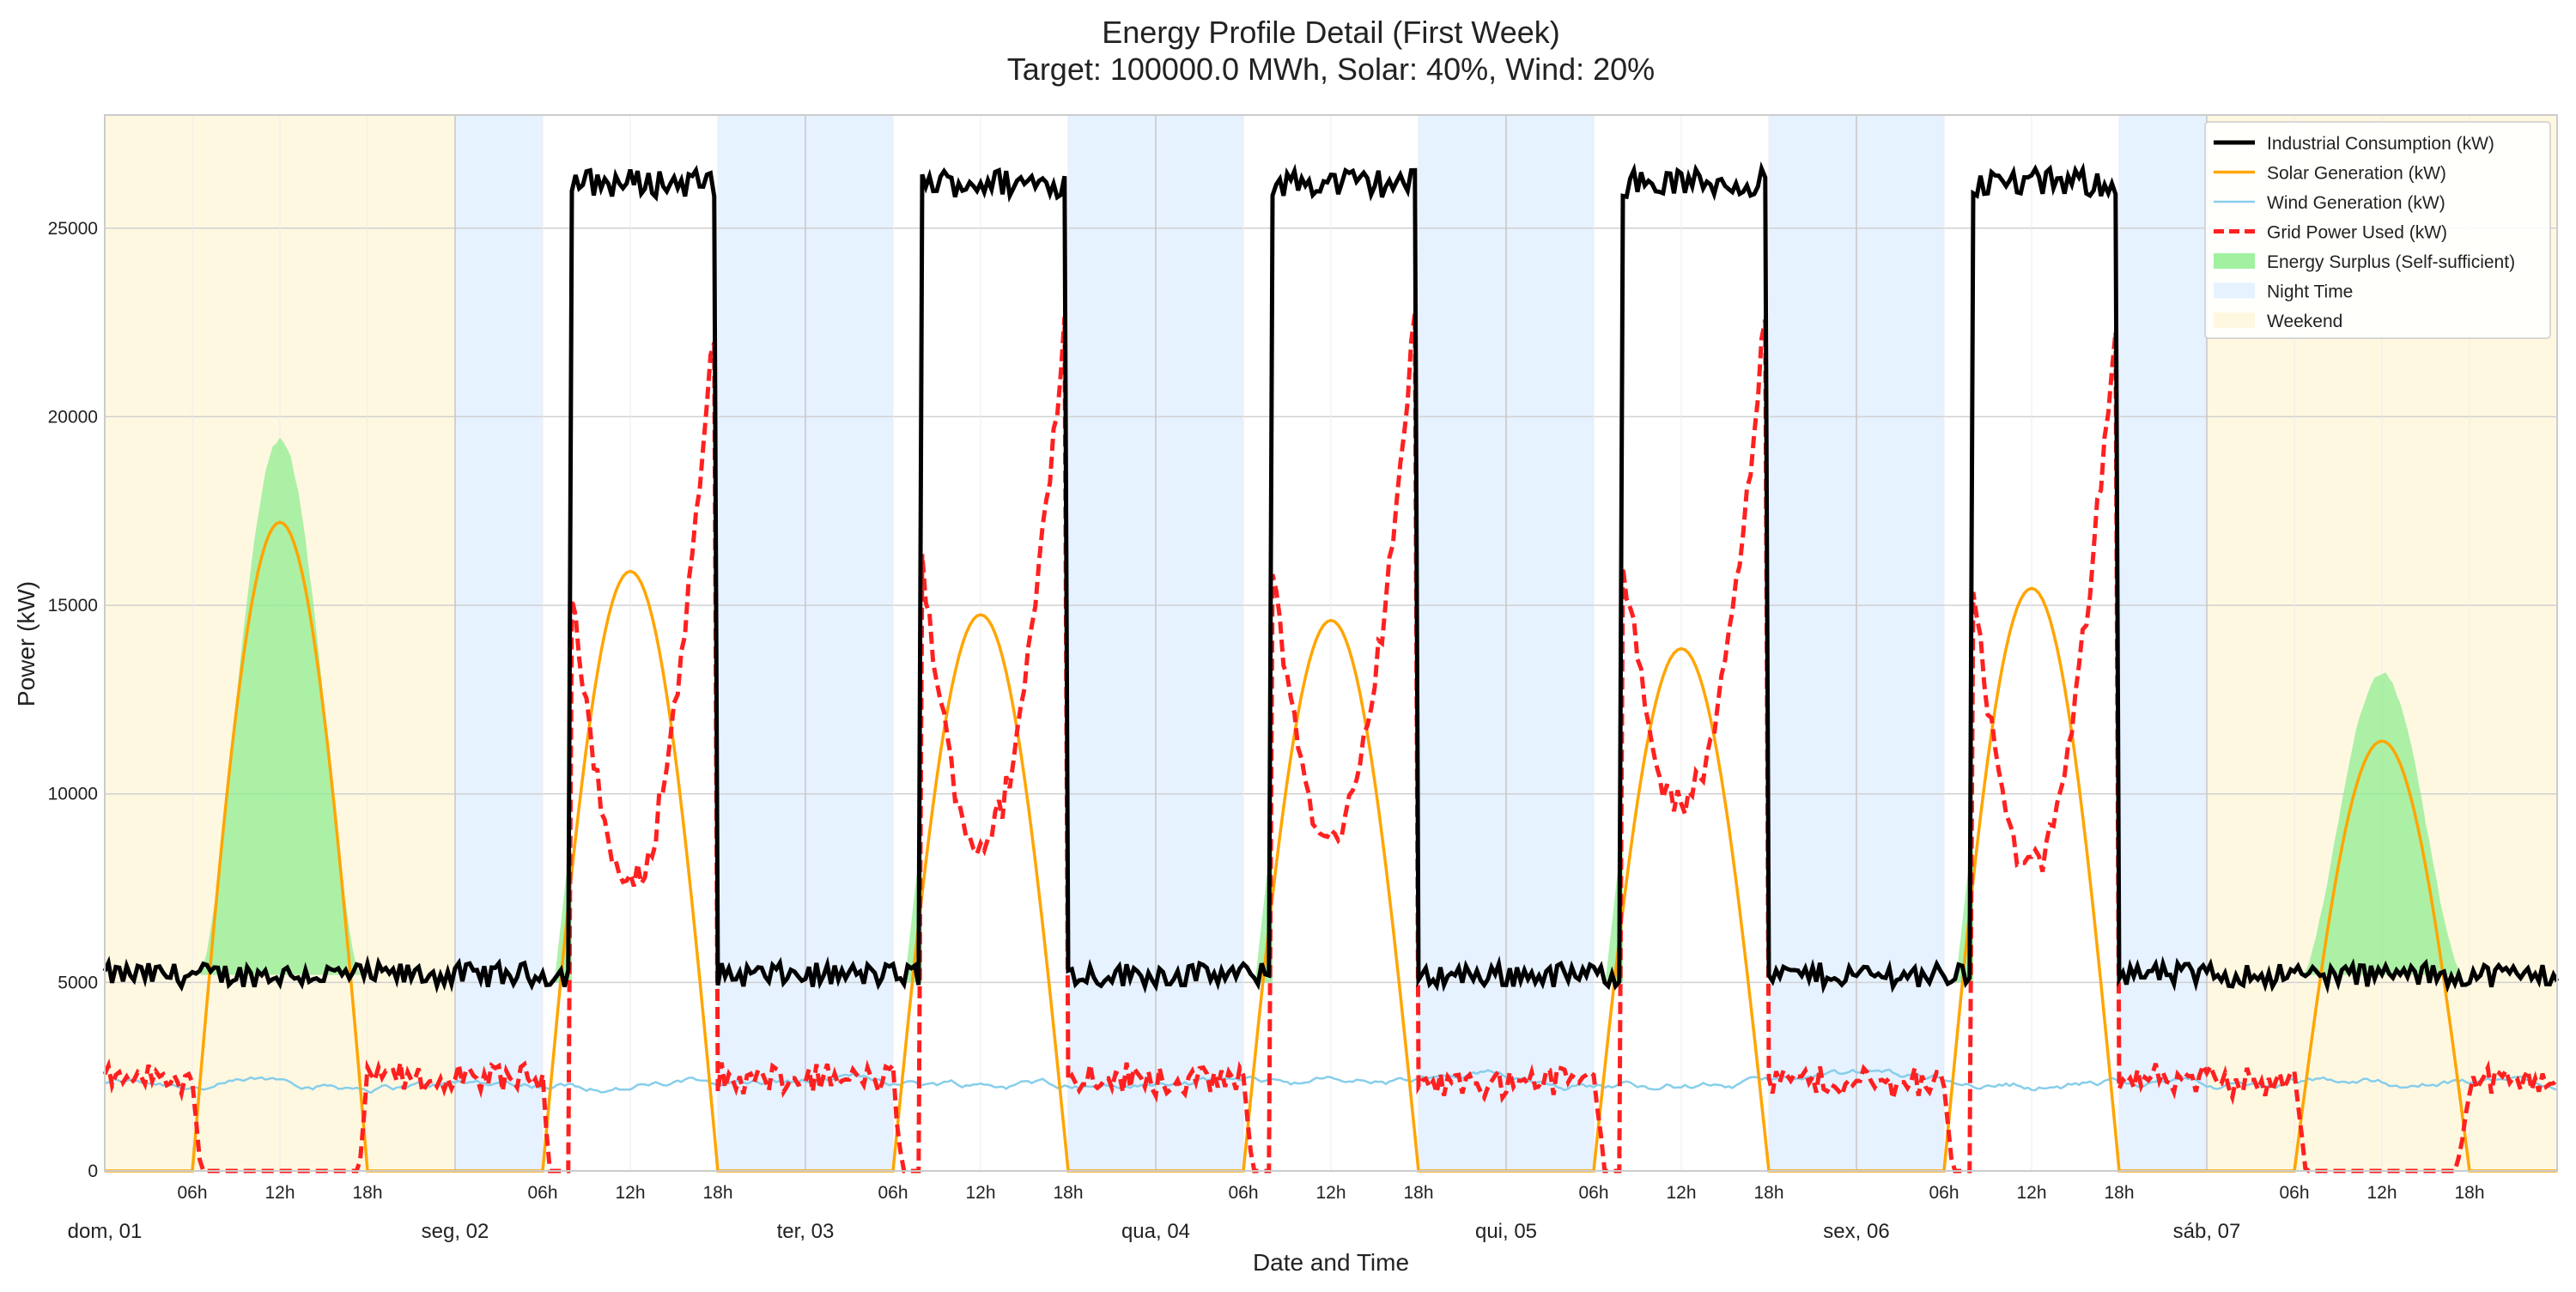  I want to click on legend-label-consumption: Industrial Consumption (kW), so click(2380, 144).